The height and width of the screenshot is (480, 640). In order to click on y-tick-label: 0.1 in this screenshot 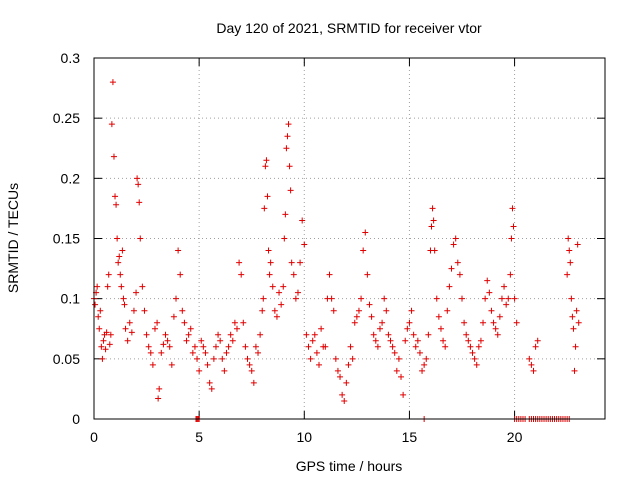, I will do `click(71, 299)`.